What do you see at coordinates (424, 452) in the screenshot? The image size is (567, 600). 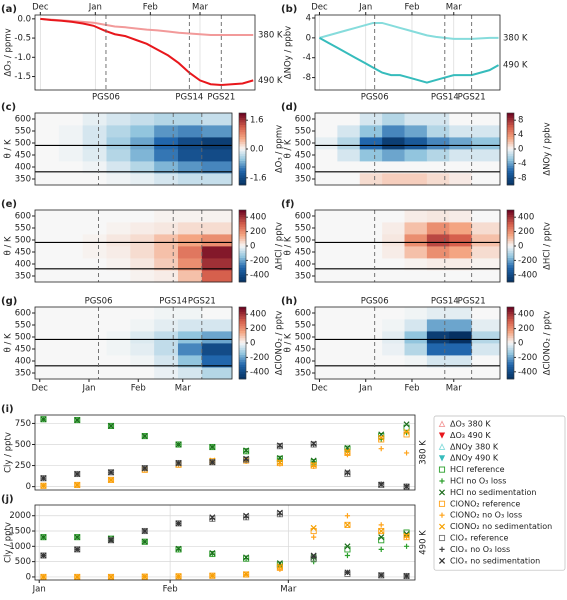 I see `side-label: 380 K` at bounding box center [424, 452].